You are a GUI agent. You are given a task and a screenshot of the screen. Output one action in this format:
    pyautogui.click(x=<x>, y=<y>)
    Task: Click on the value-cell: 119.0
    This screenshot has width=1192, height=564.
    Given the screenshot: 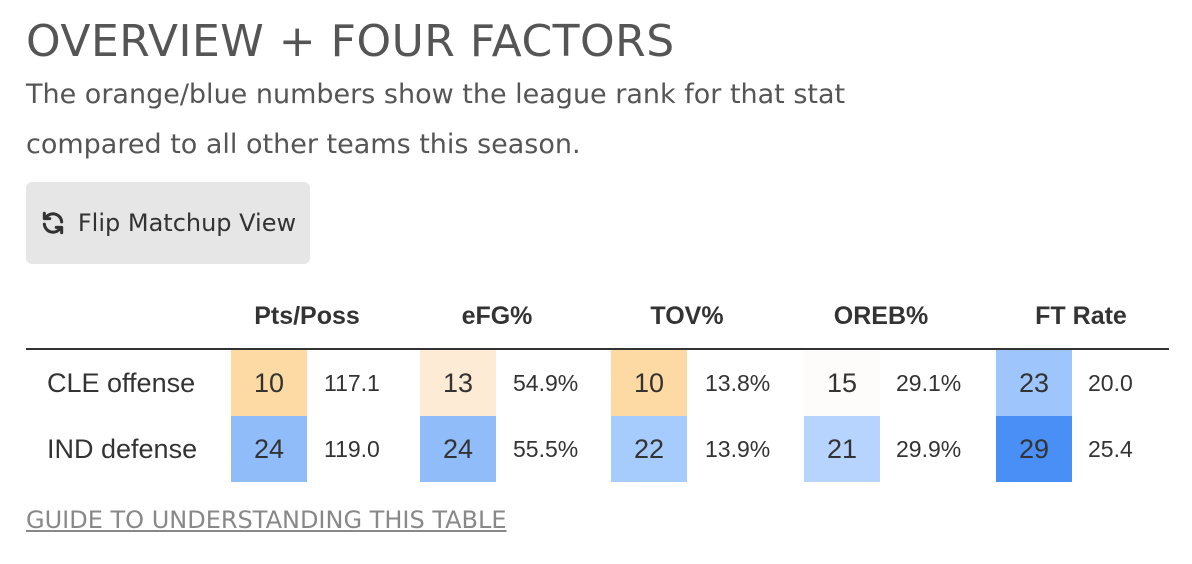 What is the action you would take?
    pyautogui.click(x=352, y=449)
    